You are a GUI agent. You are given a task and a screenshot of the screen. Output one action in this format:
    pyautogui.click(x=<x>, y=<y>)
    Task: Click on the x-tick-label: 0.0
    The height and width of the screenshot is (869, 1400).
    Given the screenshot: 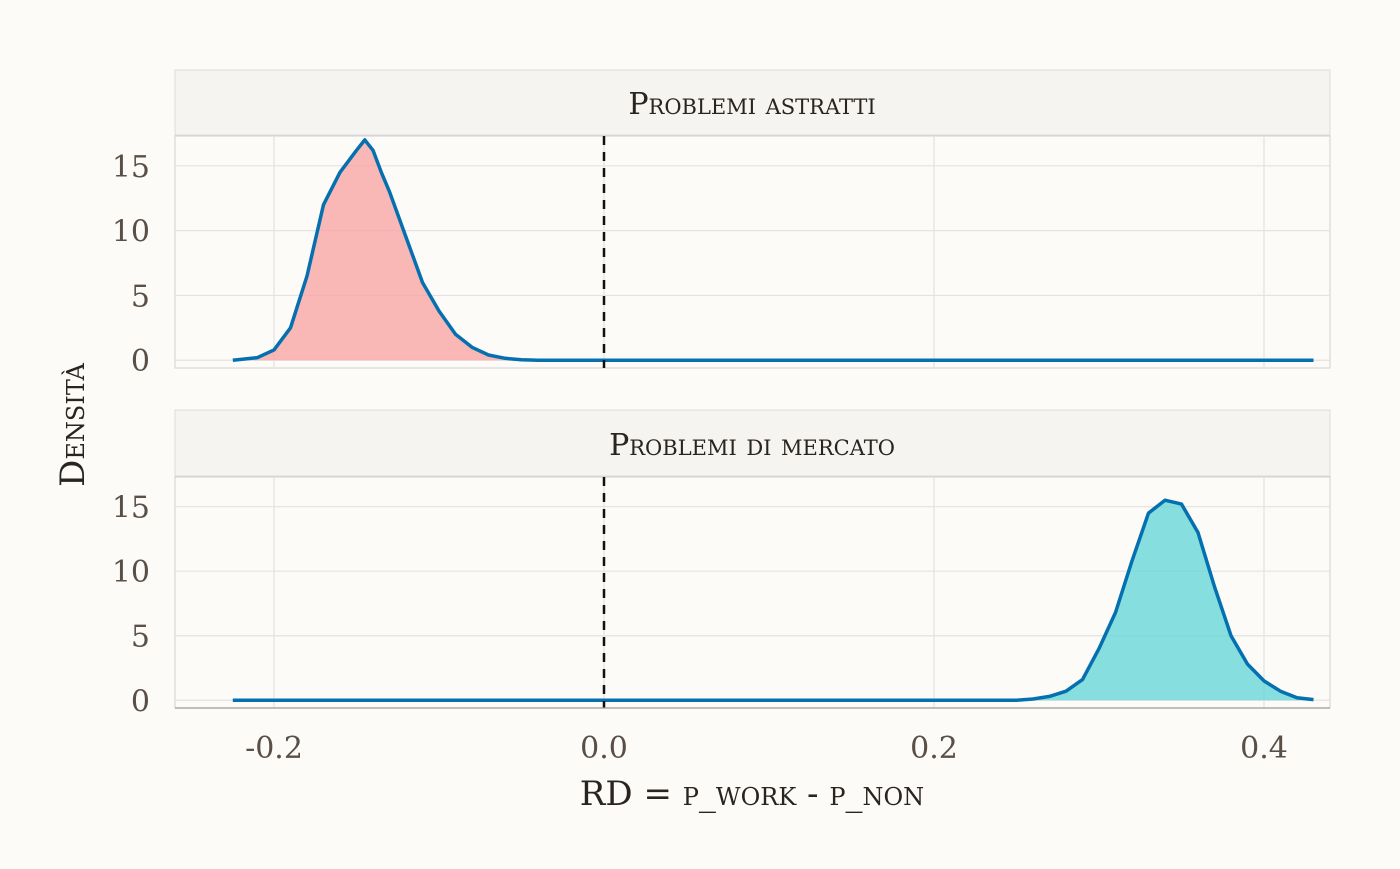 What is the action you would take?
    pyautogui.click(x=604, y=748)
    